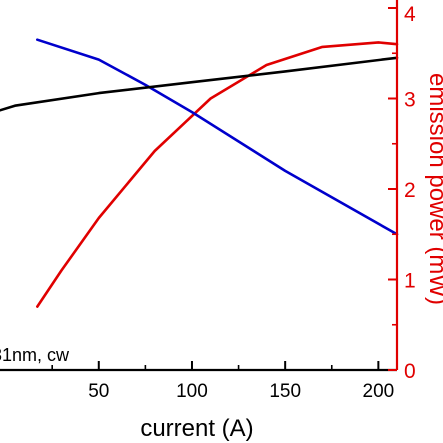  I want to click on y-right-tick-label: 0, so click(410, 371).